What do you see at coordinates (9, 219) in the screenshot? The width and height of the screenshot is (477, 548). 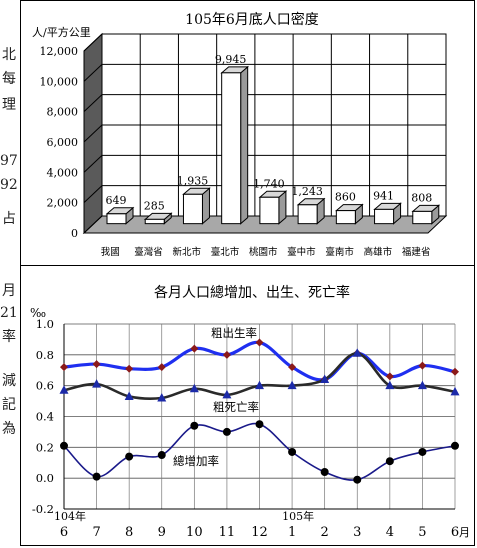 I see `edge-char: 占` at bounding box center [9, 219].